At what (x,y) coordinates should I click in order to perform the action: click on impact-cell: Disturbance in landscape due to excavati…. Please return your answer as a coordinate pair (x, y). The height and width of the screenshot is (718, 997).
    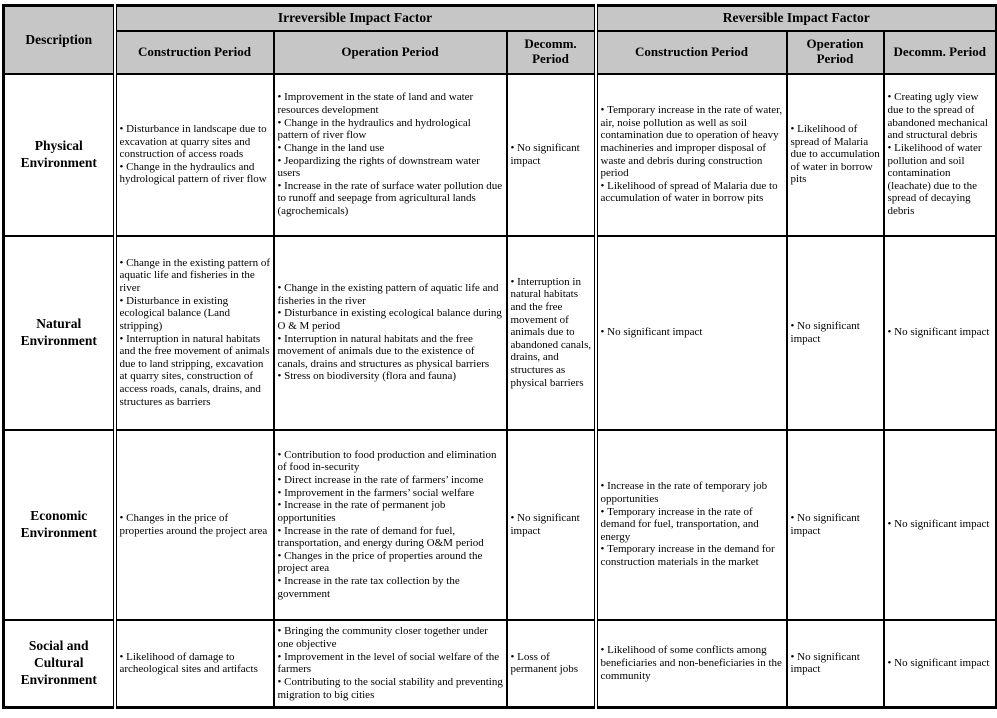
    Looking at the image, I should click on (193, 154).